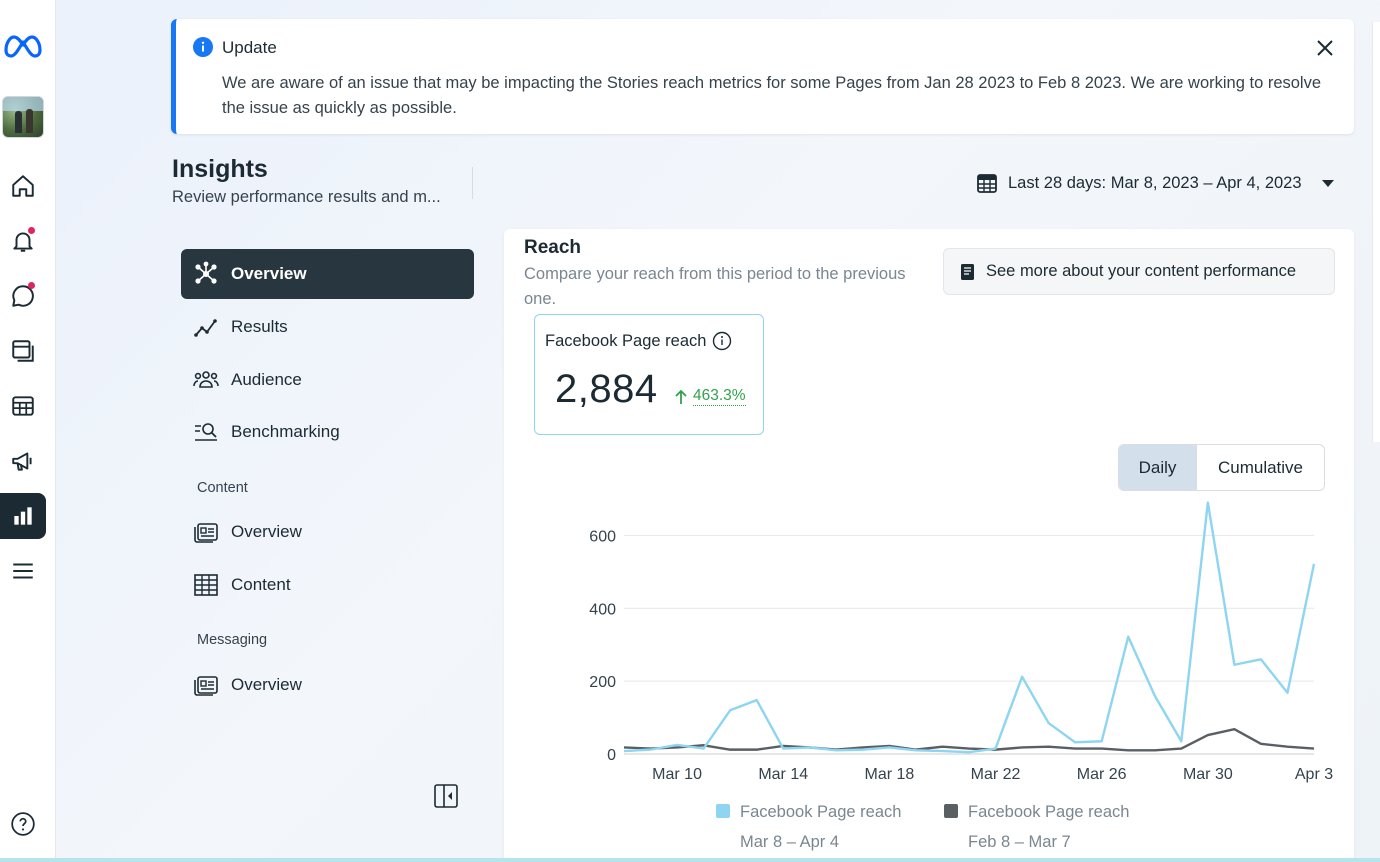 Image resolution: width=1380 pixels, height=862 pixels. I want to click on nav-results-label: Results, so click(259, 326).